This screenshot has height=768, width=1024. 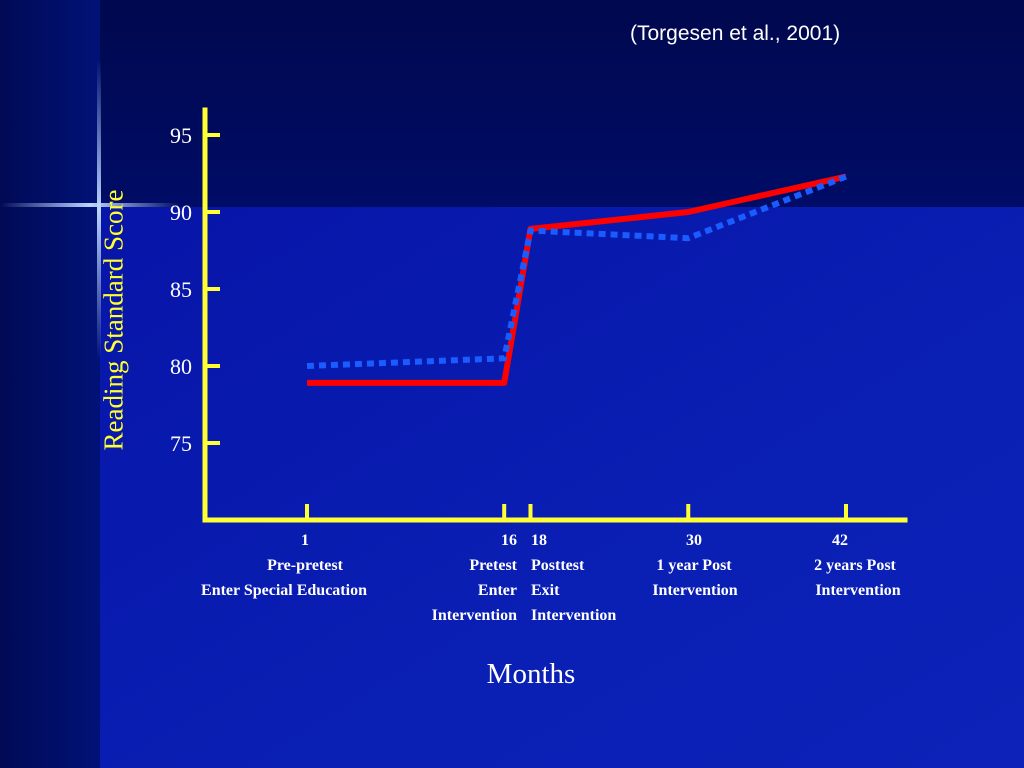 What do you see at coordinates (735, 33) in the screenshot?
I see `citation: (Torgesen et al., 2001)` at bounding box center [735, 33].